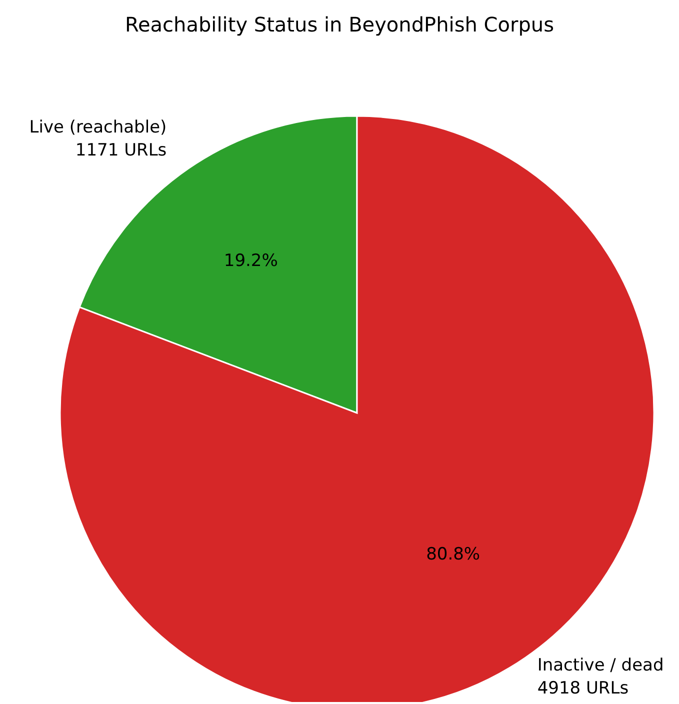 This screenshot has width=679, height=704. What do you see at coordinates (98, 138) in the screenshot?
I see `slice-label: Live (reachable) 1171 URLs` at bounding box center [98, 138].